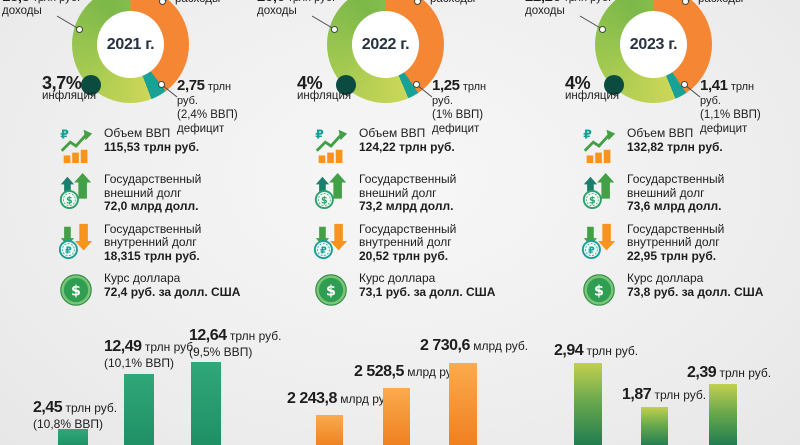 This screenshot has width=800, height=445. Describe the element at coordinates (139, 363) in the screenshot. I see `bar-gdp-share: (10,1% ВВП)` at that location.